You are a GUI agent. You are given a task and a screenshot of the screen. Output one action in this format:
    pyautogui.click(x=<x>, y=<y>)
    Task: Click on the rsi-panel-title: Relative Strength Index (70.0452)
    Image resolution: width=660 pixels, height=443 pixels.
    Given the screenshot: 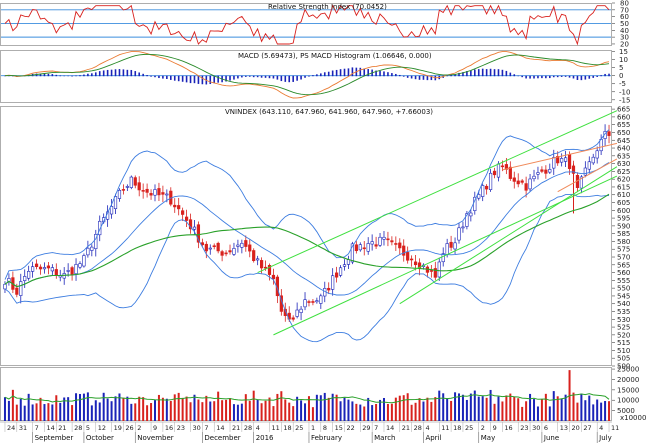 What is the action you would take?
    pyautogui.click(x=327, y=7)
    